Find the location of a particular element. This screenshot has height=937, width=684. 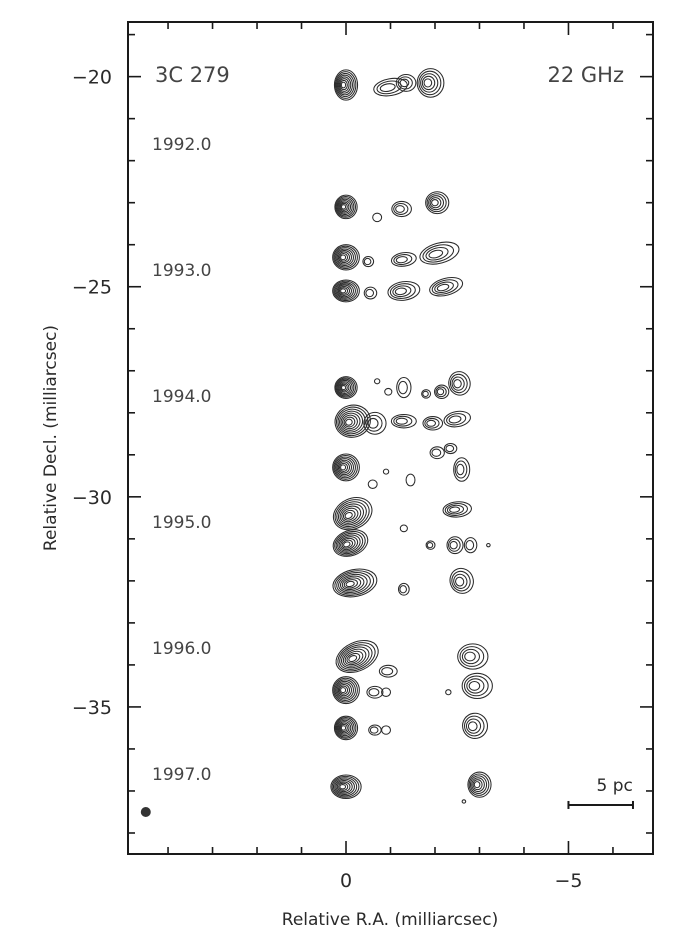

y-tick-label: −30 is located at coordinates (92, 498).